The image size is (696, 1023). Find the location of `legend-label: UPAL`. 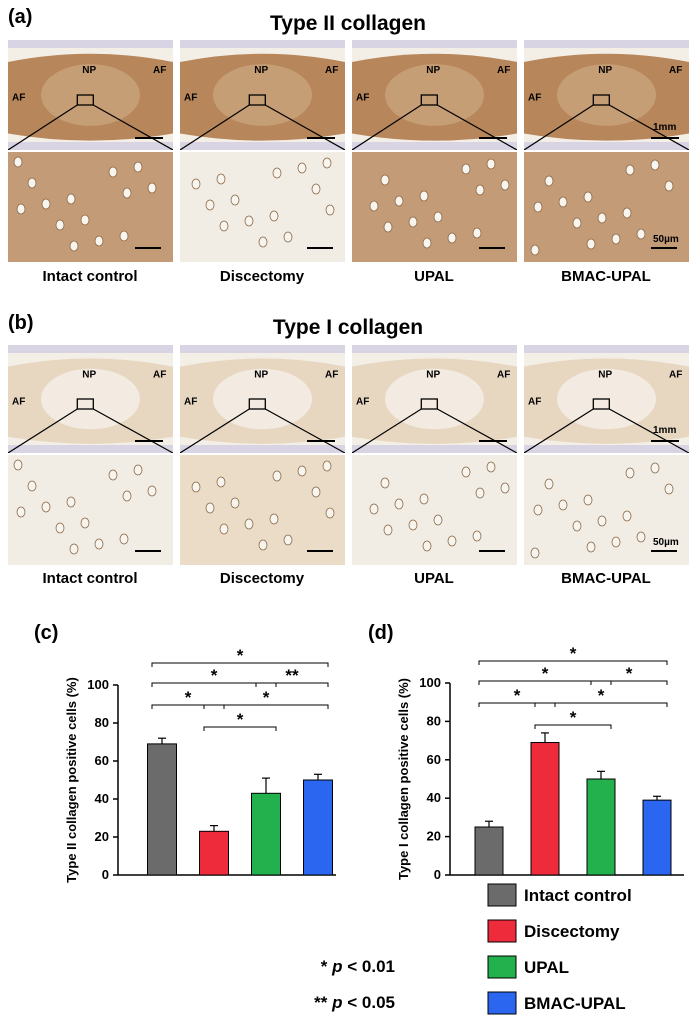

legend-label: UPAL is located at coordinates (546, 967).